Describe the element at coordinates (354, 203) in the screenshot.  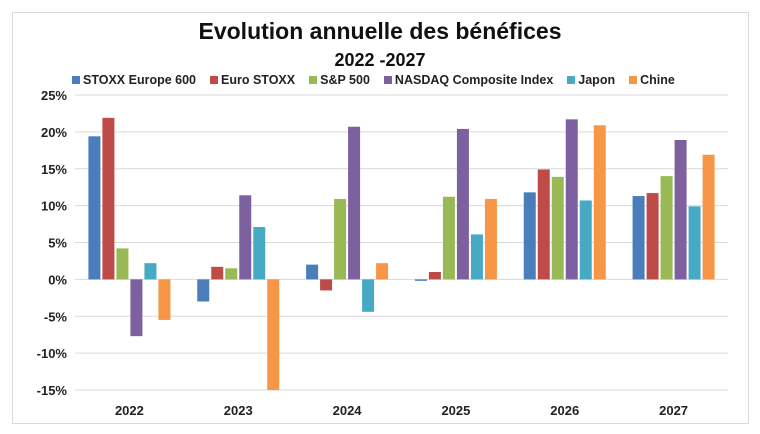
I see `bar-nasdaq-composite-index-2024` at that location.